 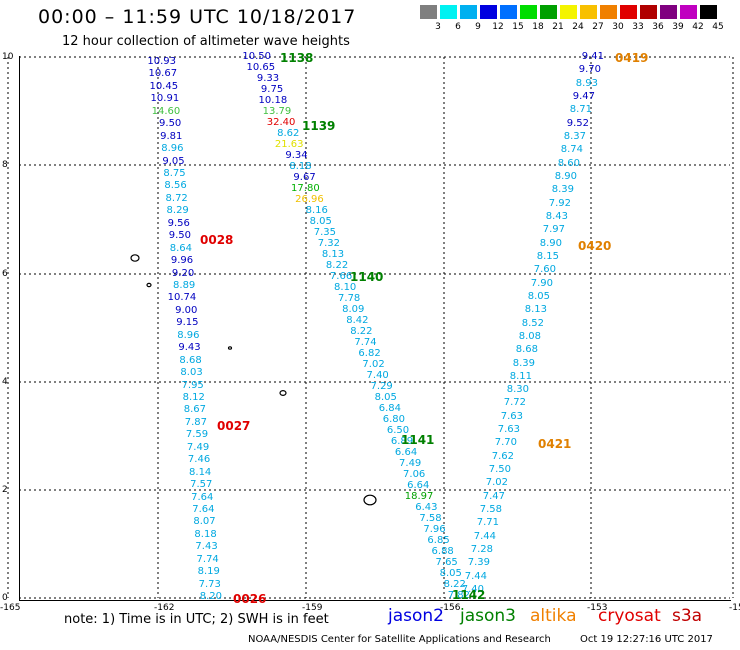 What do you see at coordinates (250, 599) in the screenshot?
I see `pass-label: 0026` at bounding box center [250, 599].